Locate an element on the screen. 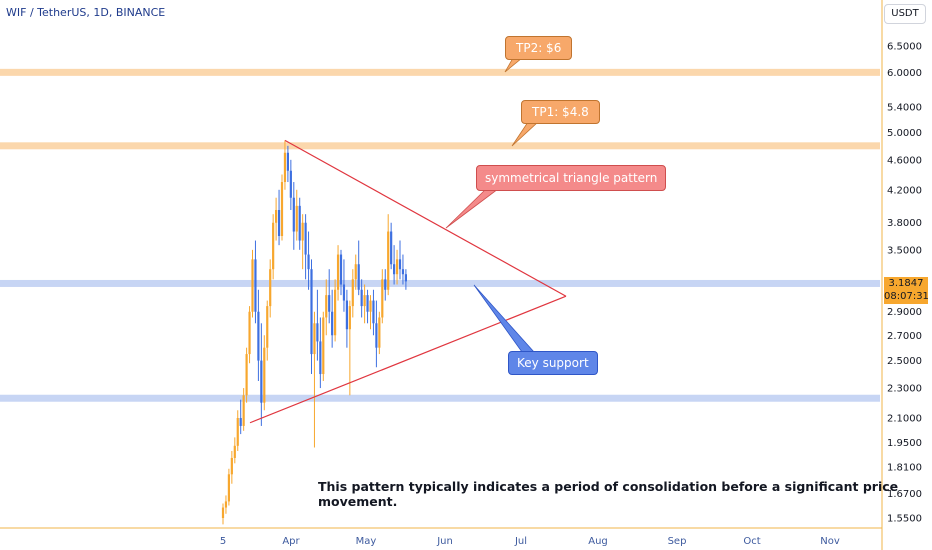  triangle-lower-line is located at coordinates (408, 359).